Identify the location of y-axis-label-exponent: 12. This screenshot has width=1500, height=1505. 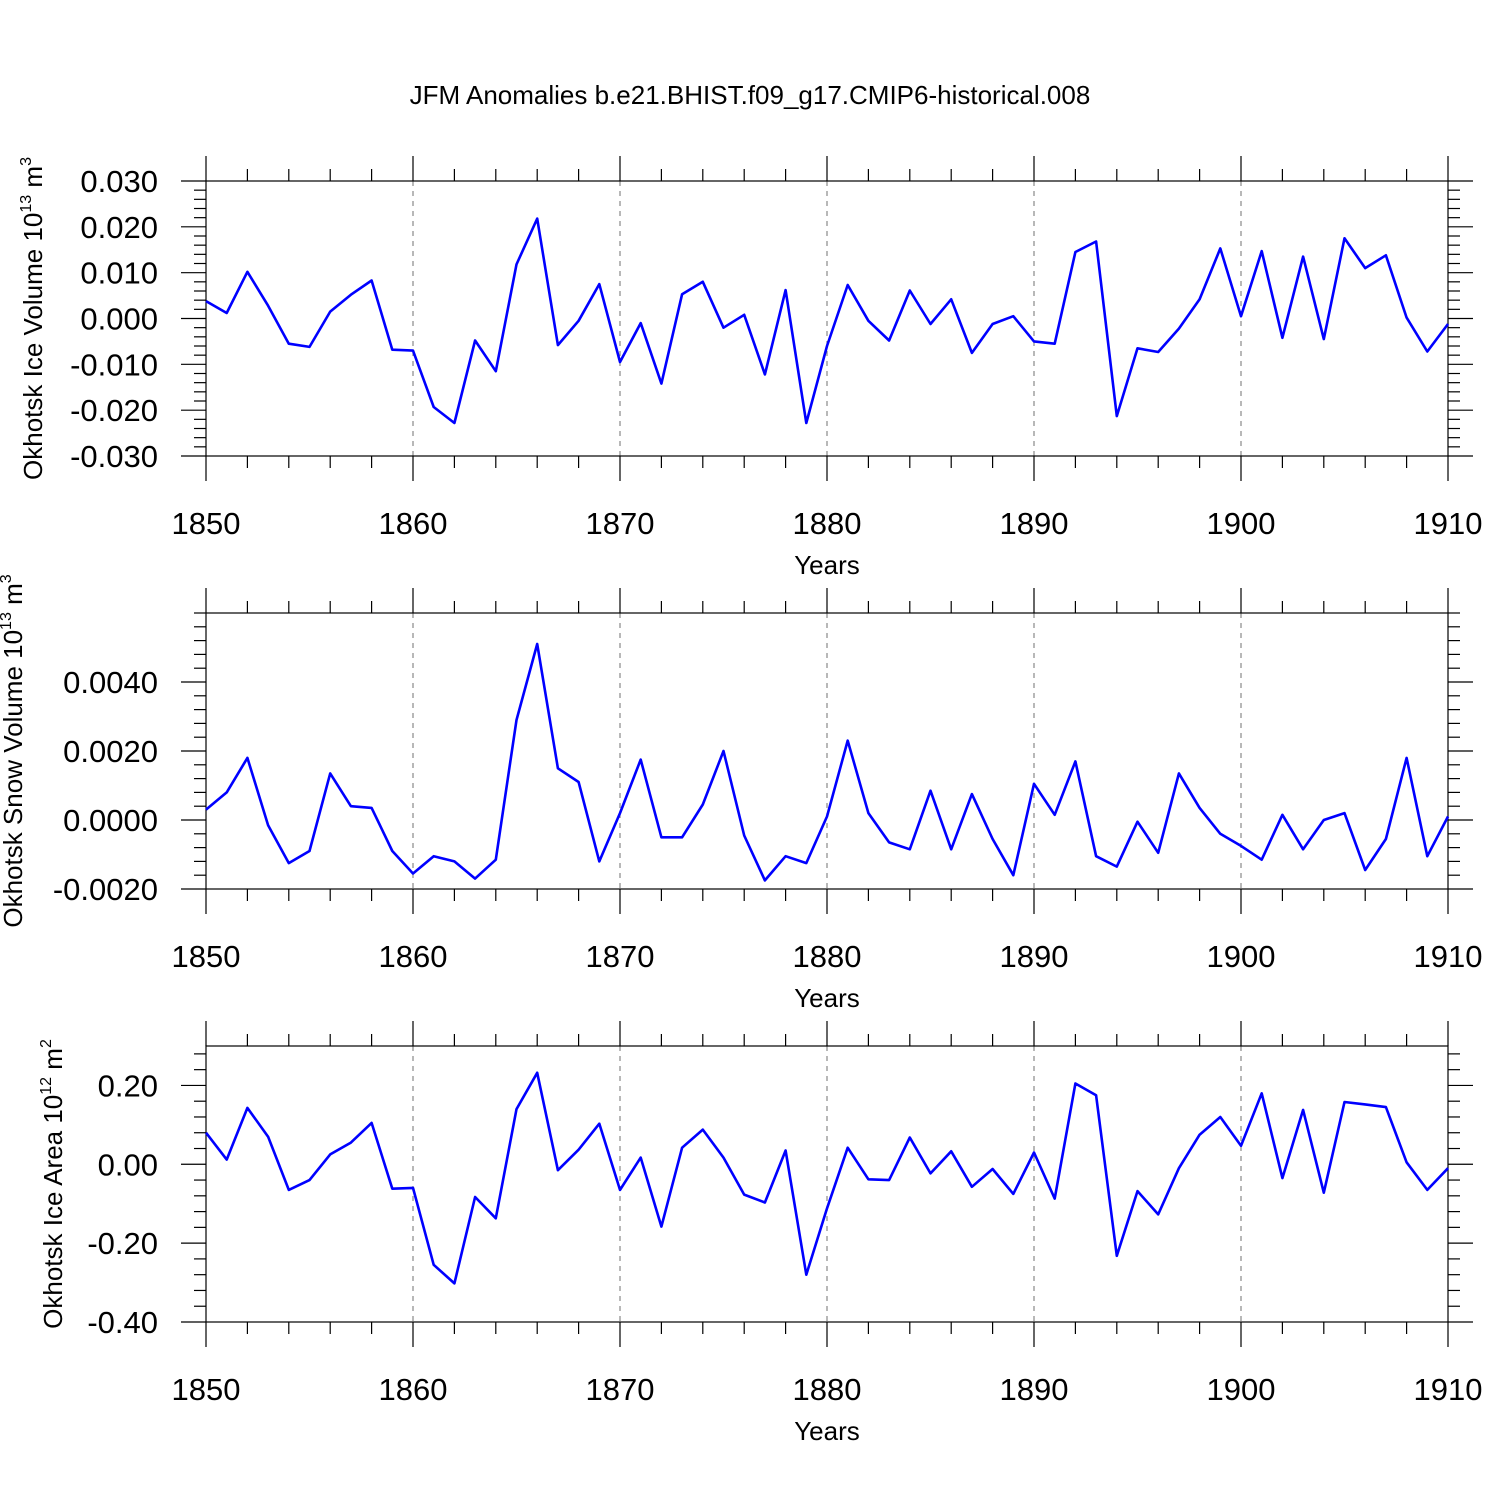
(46, 1086).